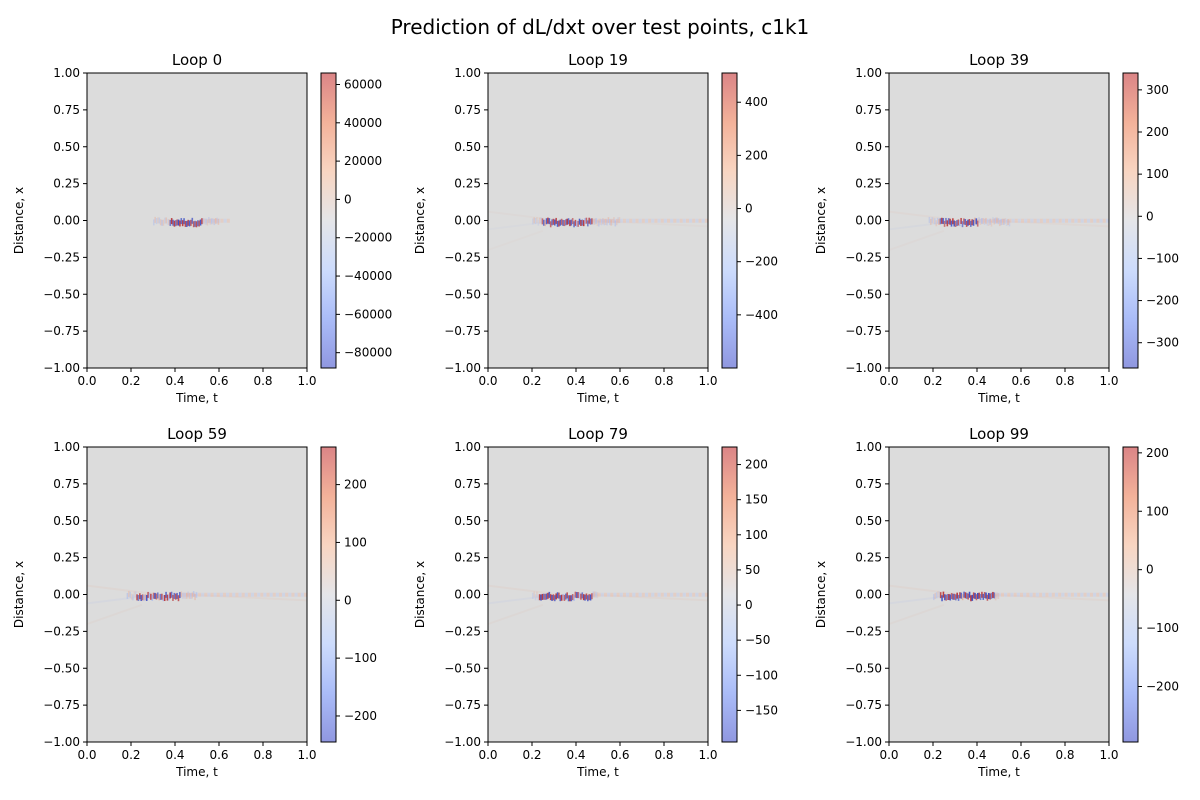  What do you see at coordinates (66, 184) in the screenshot?
I see `y-tick-label: 0.25` at bounding box center [66, 184].